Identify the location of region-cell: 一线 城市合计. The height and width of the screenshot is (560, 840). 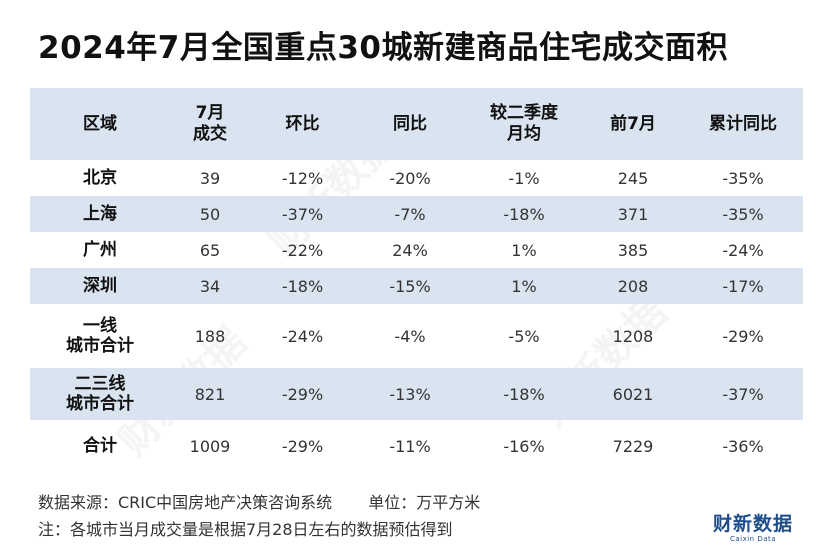
(100, 336).